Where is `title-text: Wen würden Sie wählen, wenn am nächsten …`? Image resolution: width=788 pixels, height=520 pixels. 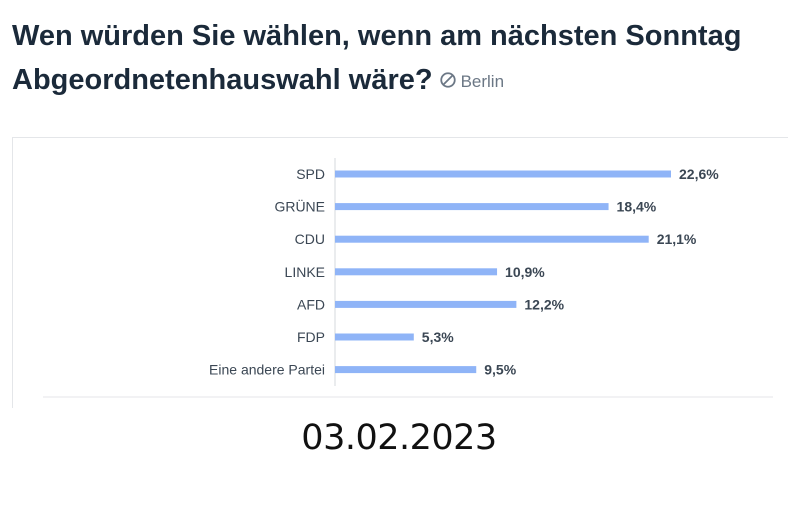
title-text: Wen würden Sie wählen, wenn am nächsten … is located at coordinates (377, 58).